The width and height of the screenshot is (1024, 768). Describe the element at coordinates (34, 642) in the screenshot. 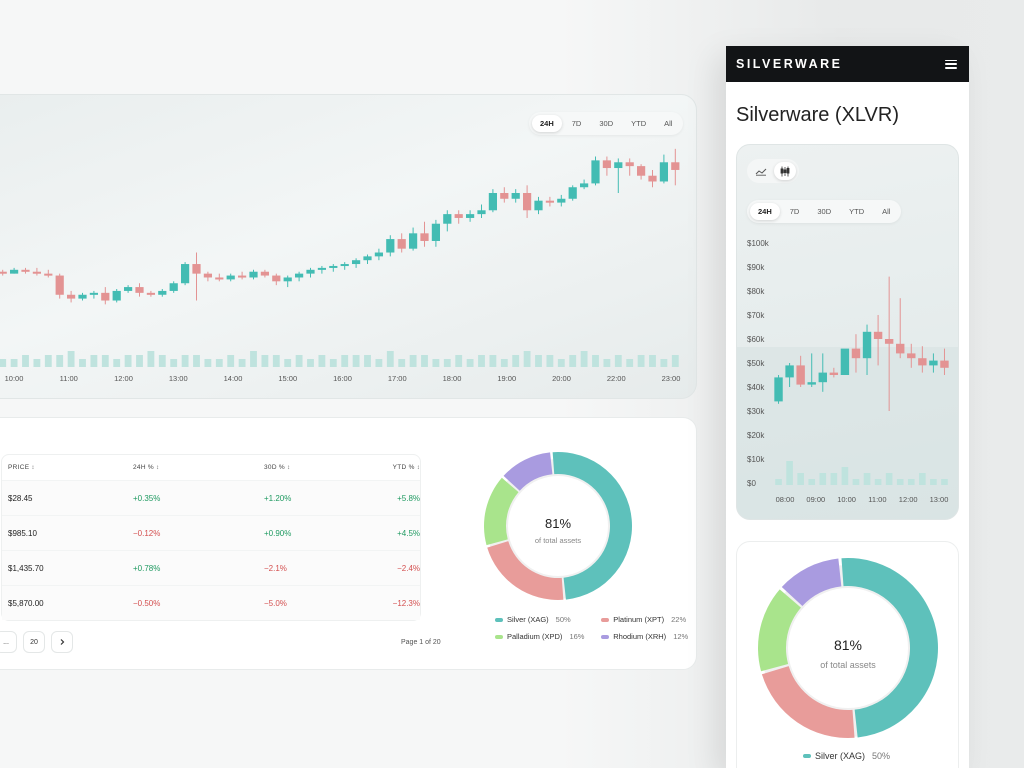

I see `page-20-button: 20` at that location.